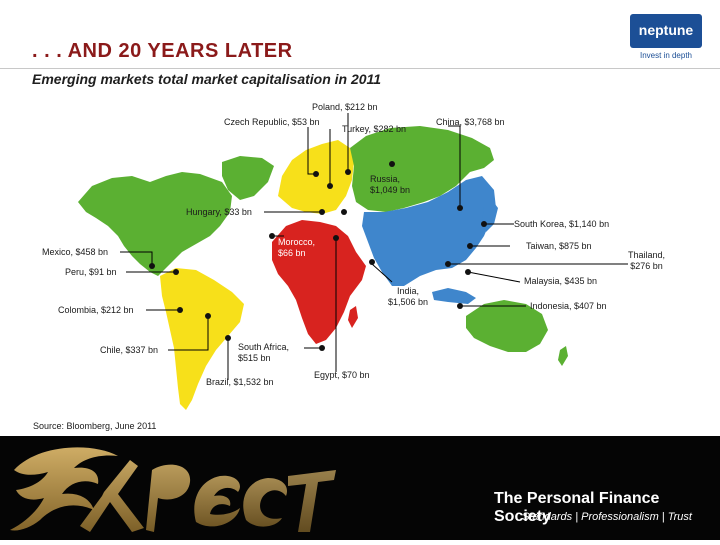 This screenshot has width=720, height=545. What do you see at coordinates (460, 208) in the screenshot?
I see `marker-china` at bounding box center [460, 208].